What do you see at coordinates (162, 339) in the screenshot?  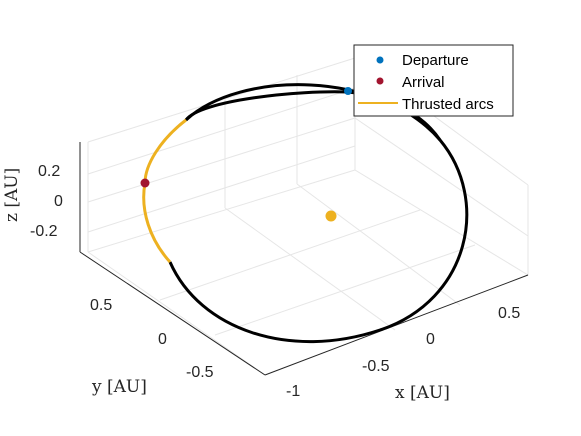 I see `y-tick-label: 0` at bounding box center [162, 339].